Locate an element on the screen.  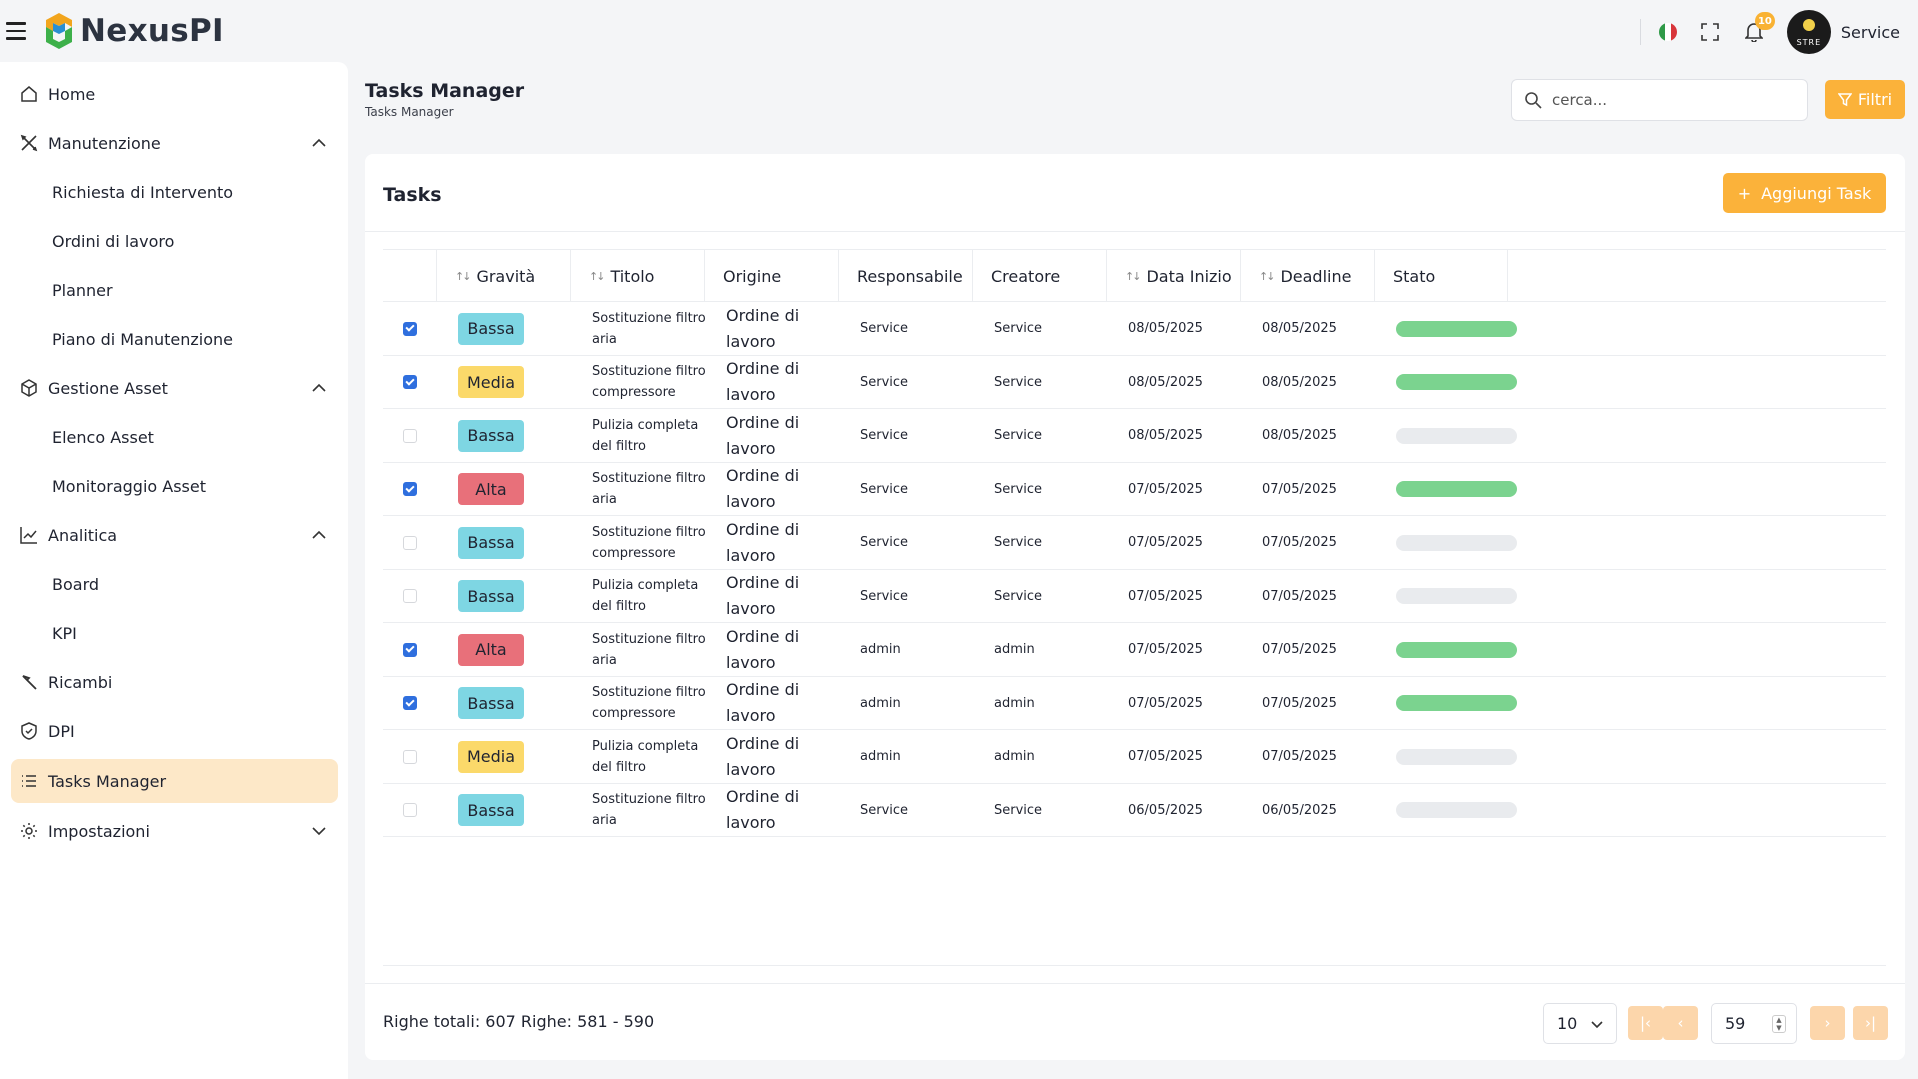
sidebar-item-label: Home is located at coordinates (72, 94).